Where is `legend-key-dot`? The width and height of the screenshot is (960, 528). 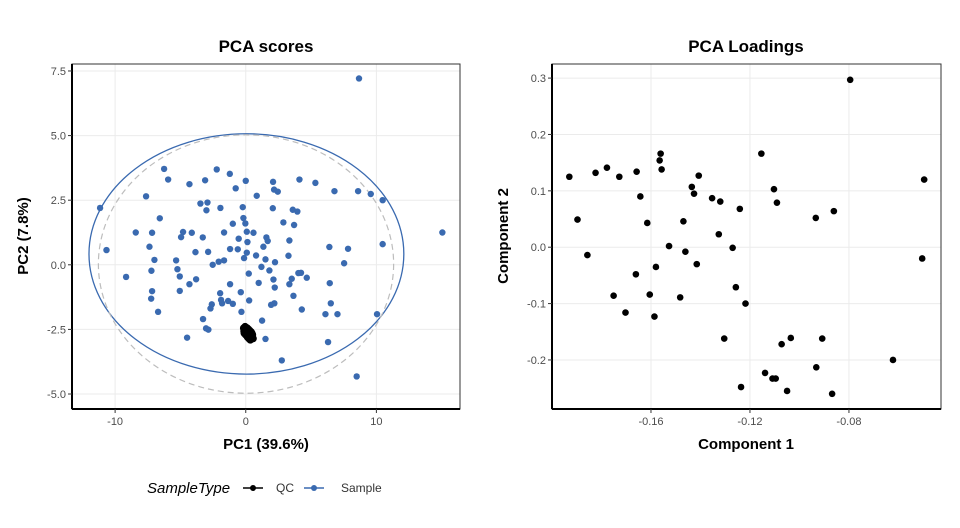 legend-key-dot is located at coordinates (314, 488).